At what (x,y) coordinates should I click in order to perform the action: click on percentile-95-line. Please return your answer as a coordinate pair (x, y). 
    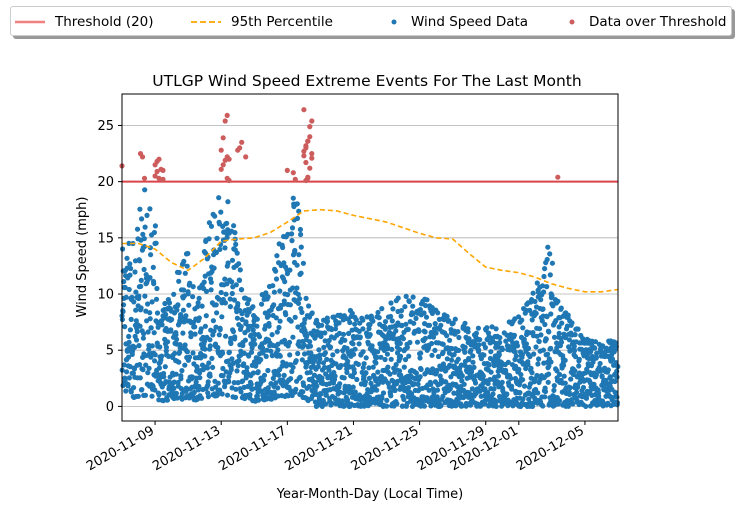
    Looking at the image, I should click on (370, 250).